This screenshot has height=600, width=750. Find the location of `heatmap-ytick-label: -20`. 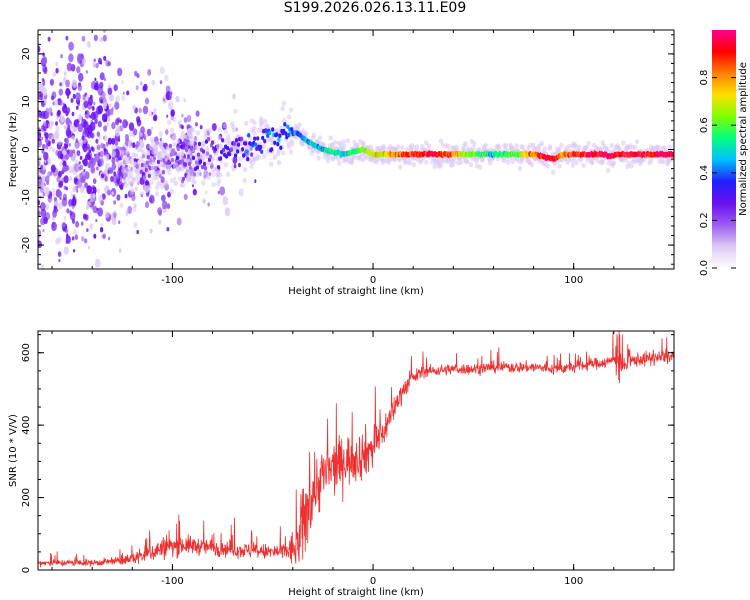

heatmap-ytick-label: -20 is located at coordinates (26, 245).